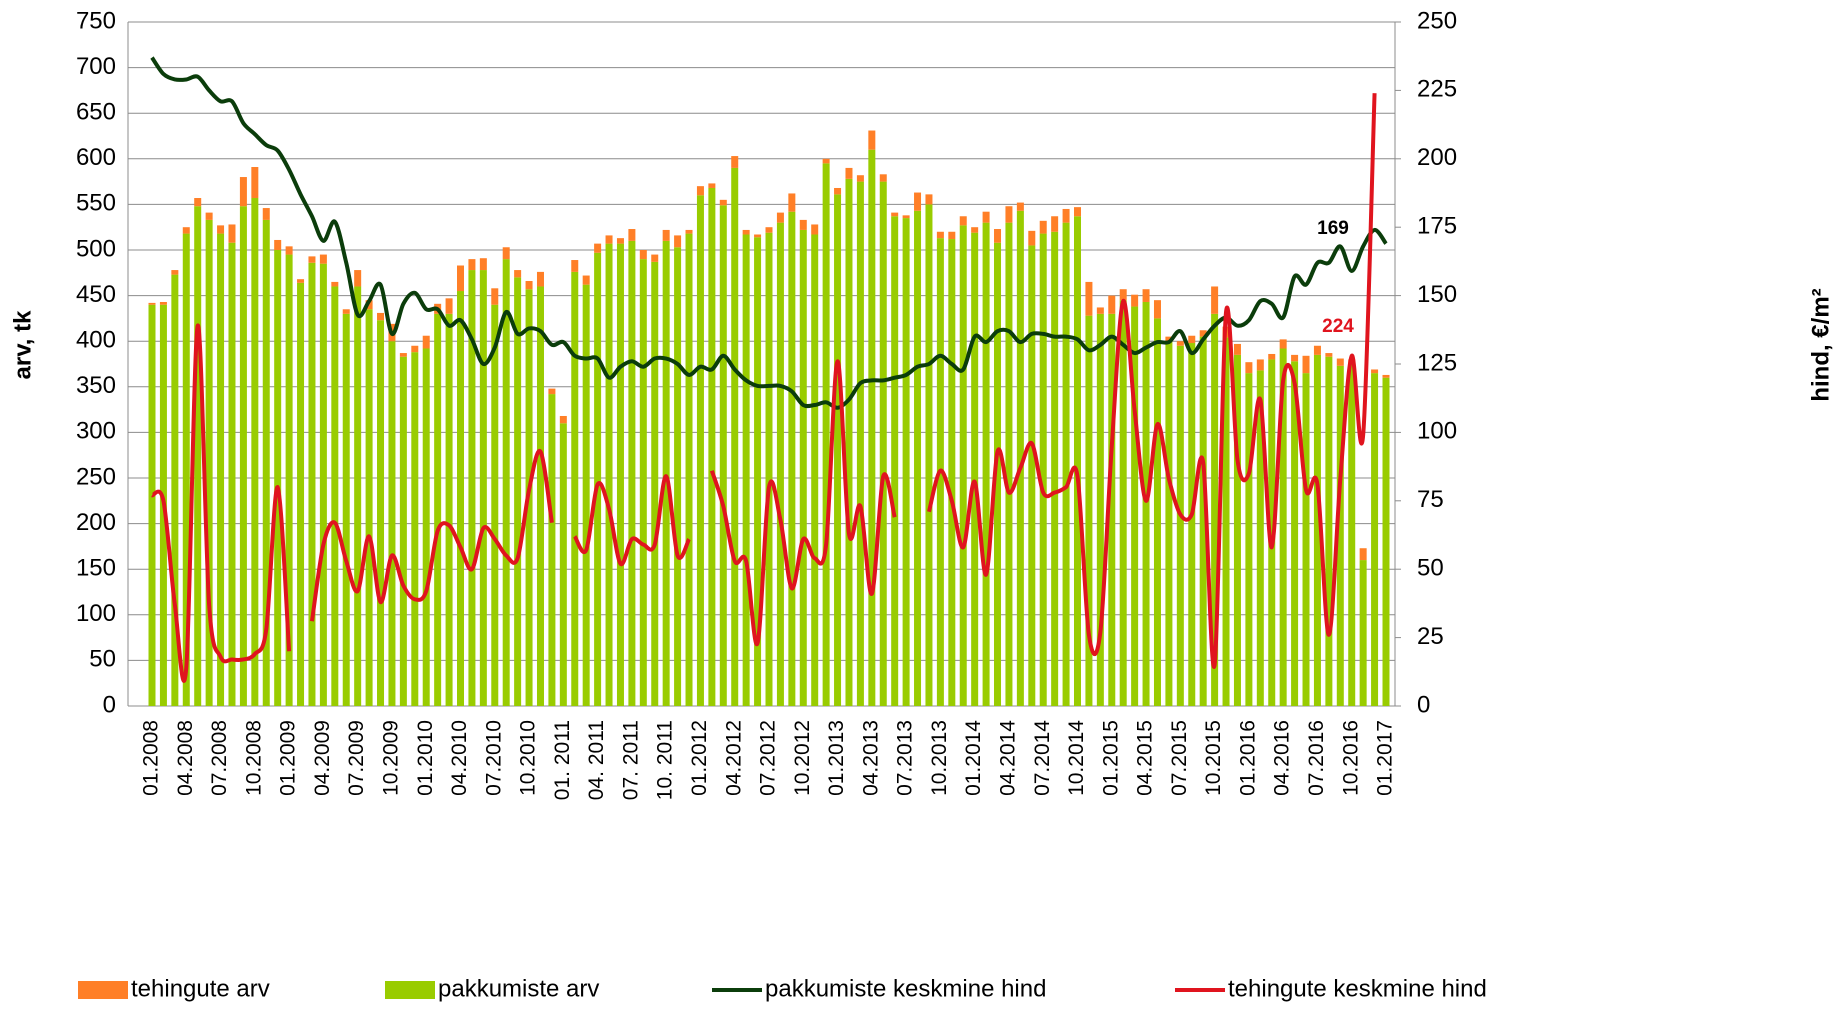 The image size is (1842, 1009). Describe the element at coordinates (96, 294) in the screenshot. I see `y-tick-label: 450` at that location.